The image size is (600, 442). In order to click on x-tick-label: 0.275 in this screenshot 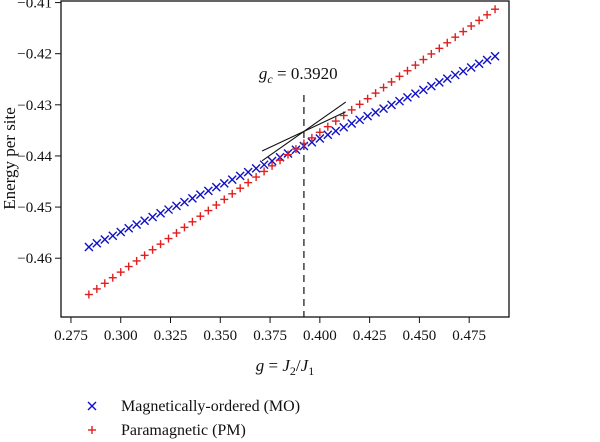, I will do `click(71, 336)`.